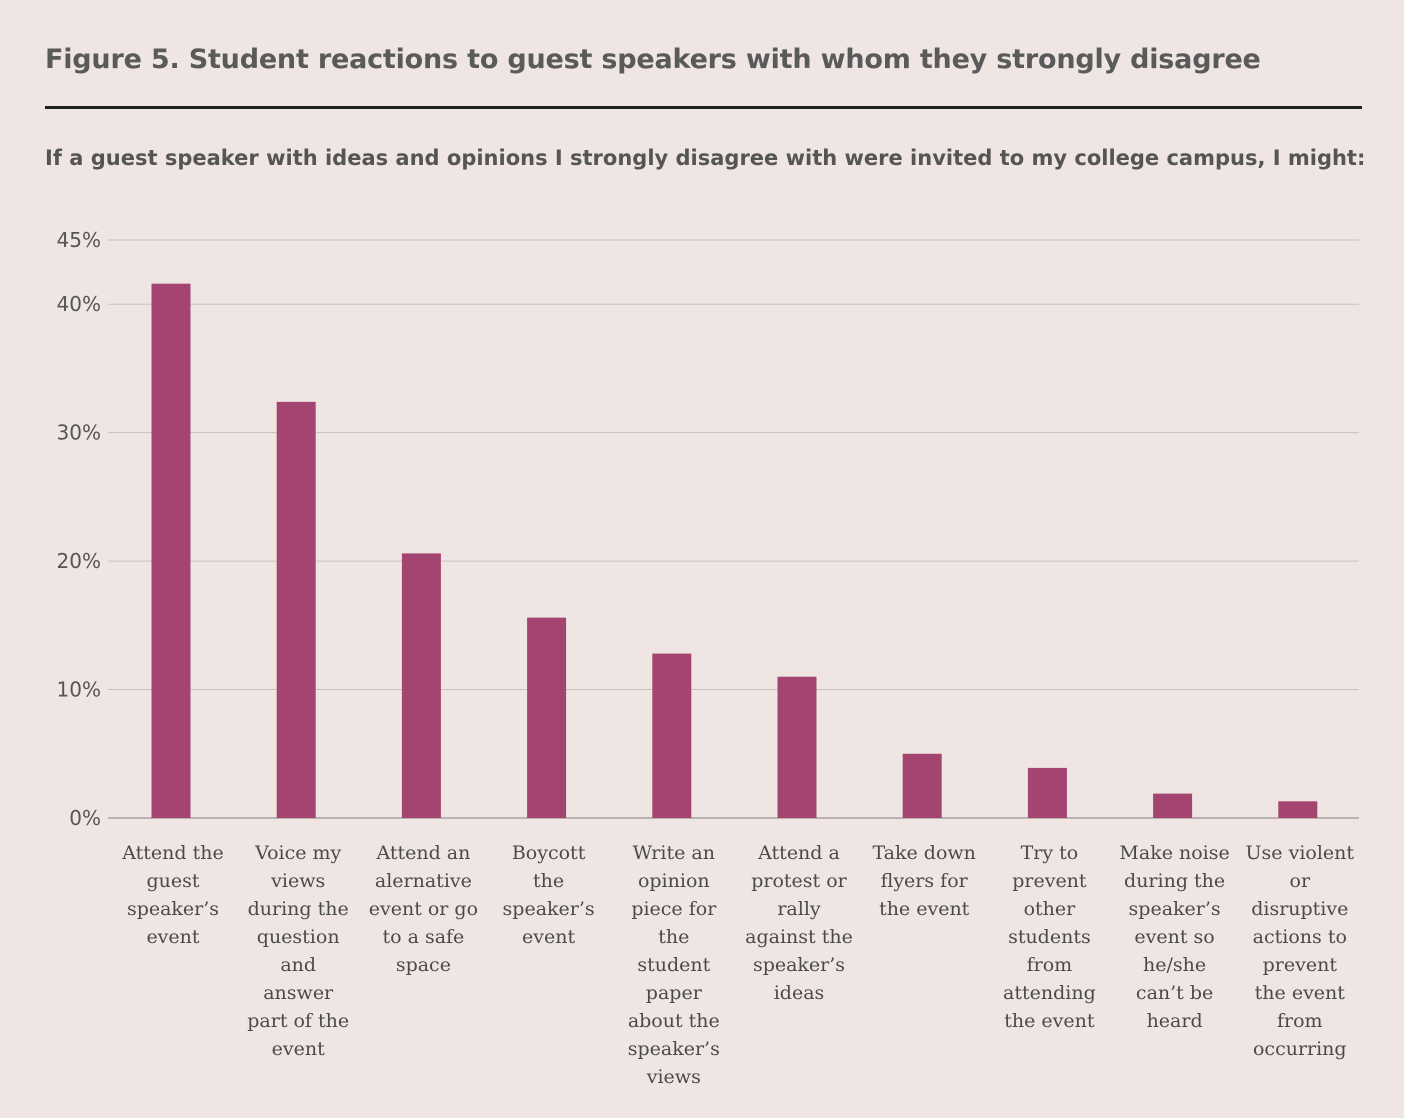 This screenshot has height=1118, width=1404. I want to click on y-tick-label: 30%, so click(79, 433).